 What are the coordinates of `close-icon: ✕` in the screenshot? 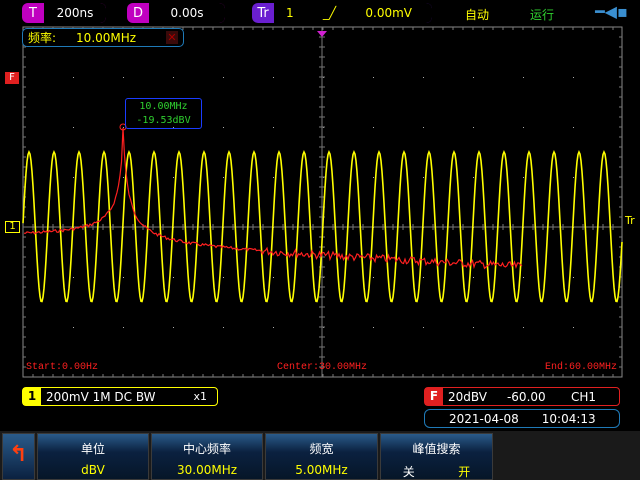 It's located at (172, 37).